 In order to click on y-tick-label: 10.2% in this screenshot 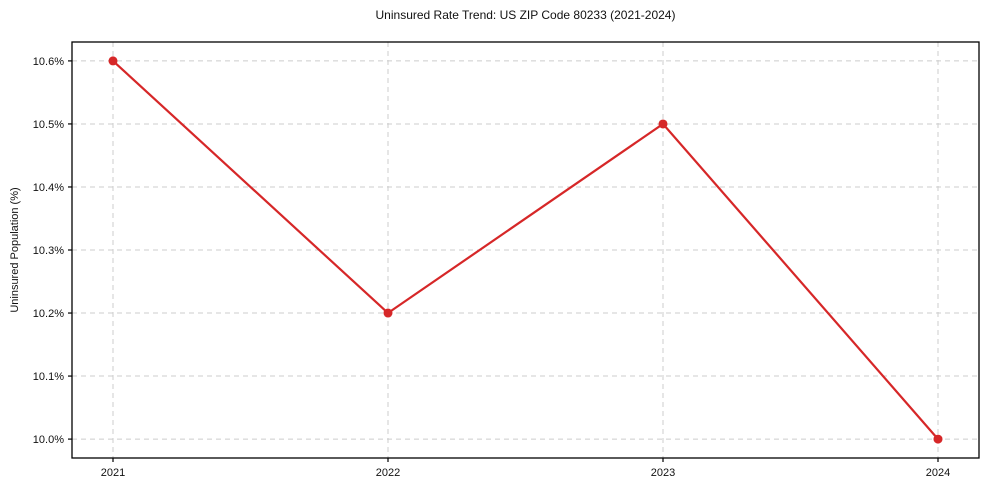, I will do `click(48, 314)`.